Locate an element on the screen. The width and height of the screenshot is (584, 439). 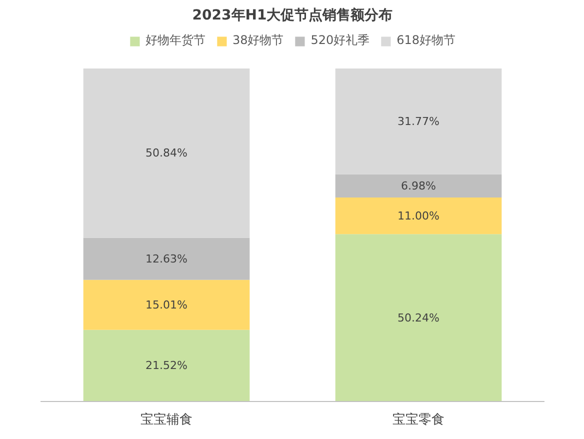
x-tick-label: 宝宝零食 is located at coordinates (418, 420).